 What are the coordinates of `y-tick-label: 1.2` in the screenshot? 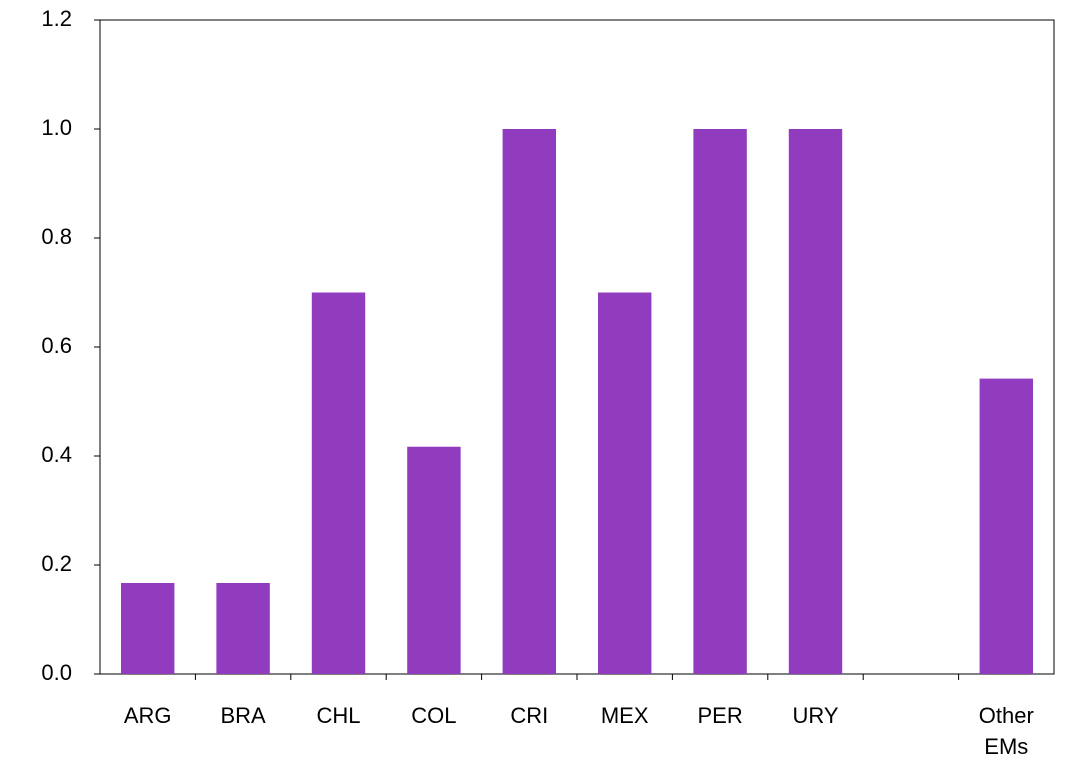 It's located at (56, 18).